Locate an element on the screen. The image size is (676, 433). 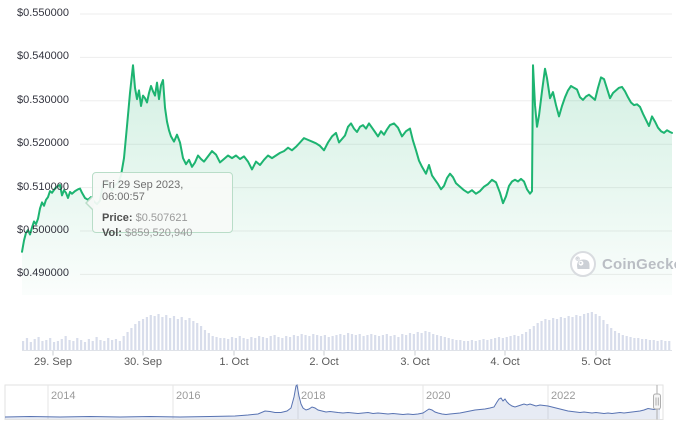
x-axis-label: 29. Sep is located at coordinates (53, 362).